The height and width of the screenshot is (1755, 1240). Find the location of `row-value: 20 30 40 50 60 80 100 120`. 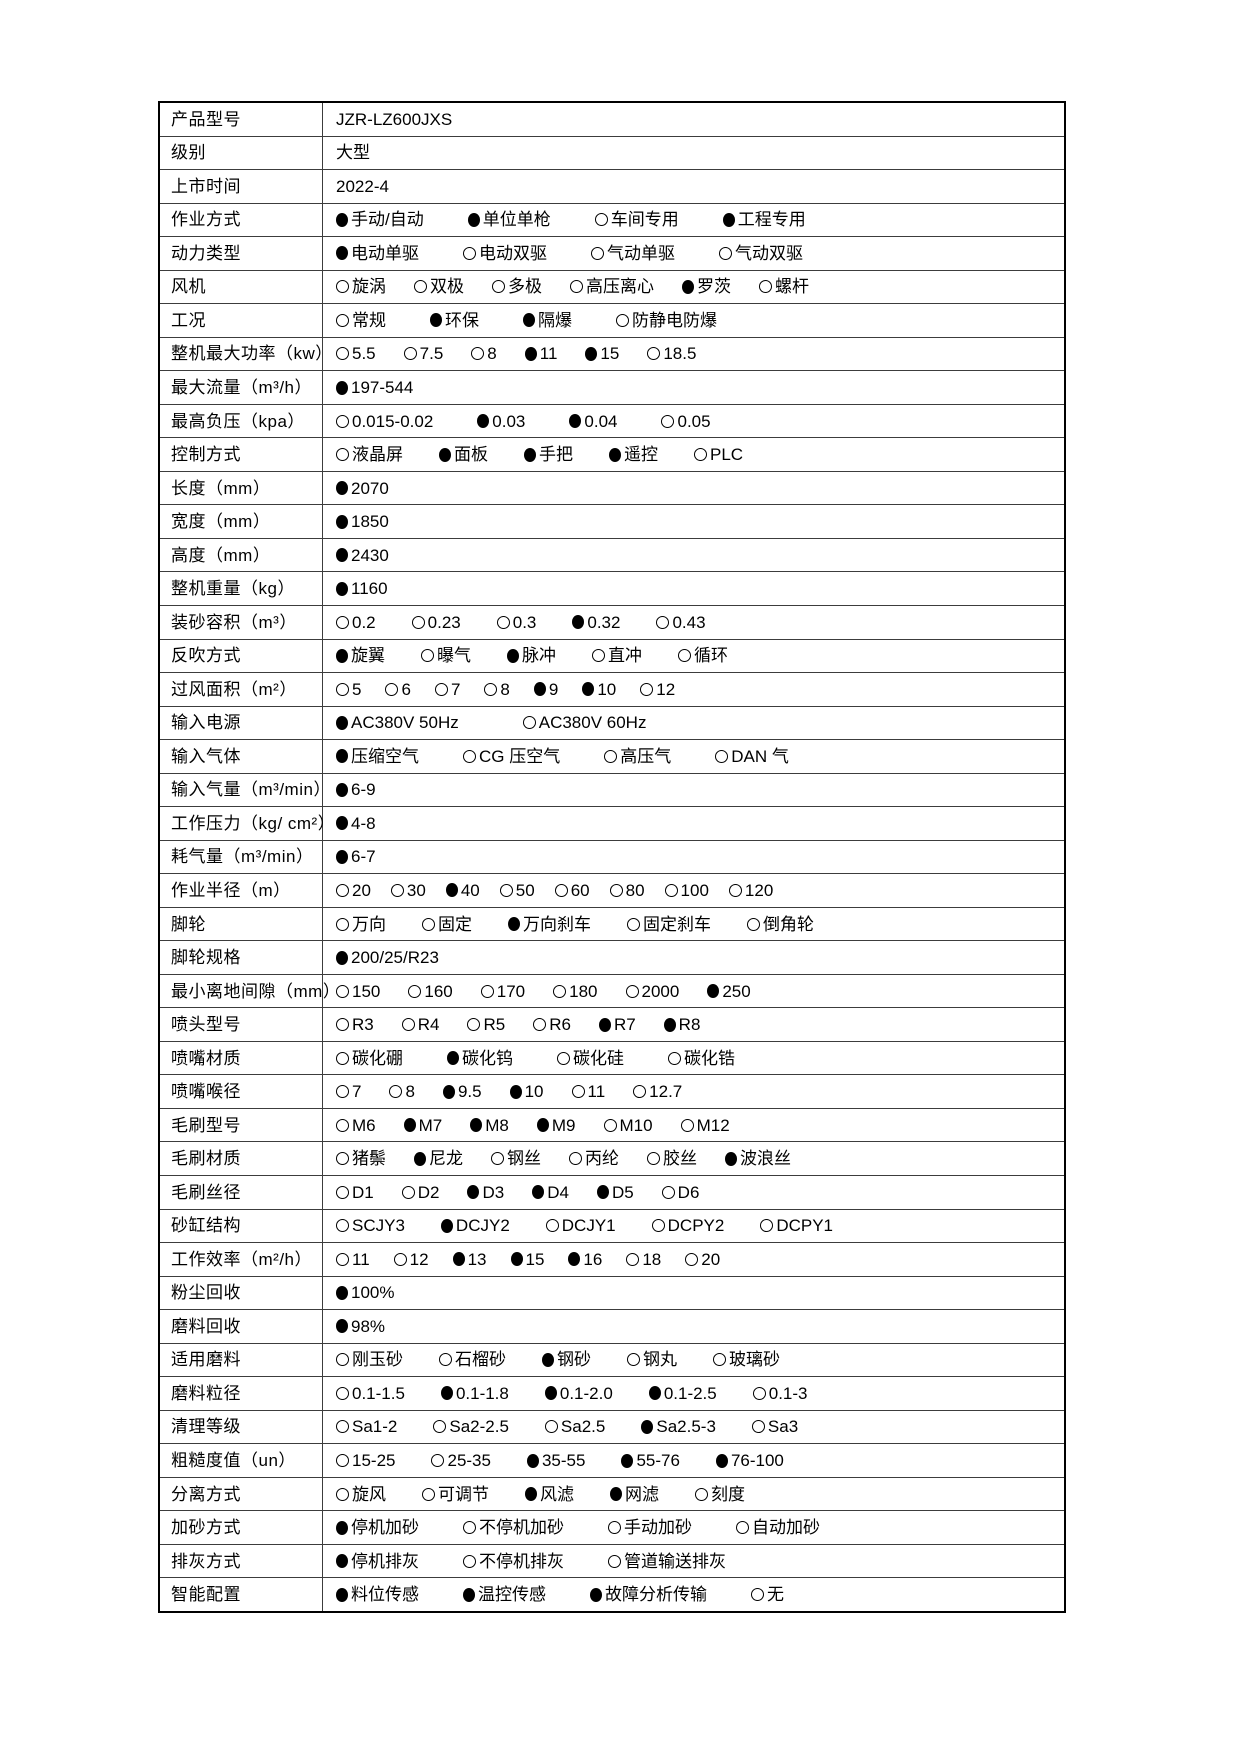

row-value: 20 30 40 50 60 80 100 120 is located at coordinates (693, 890).